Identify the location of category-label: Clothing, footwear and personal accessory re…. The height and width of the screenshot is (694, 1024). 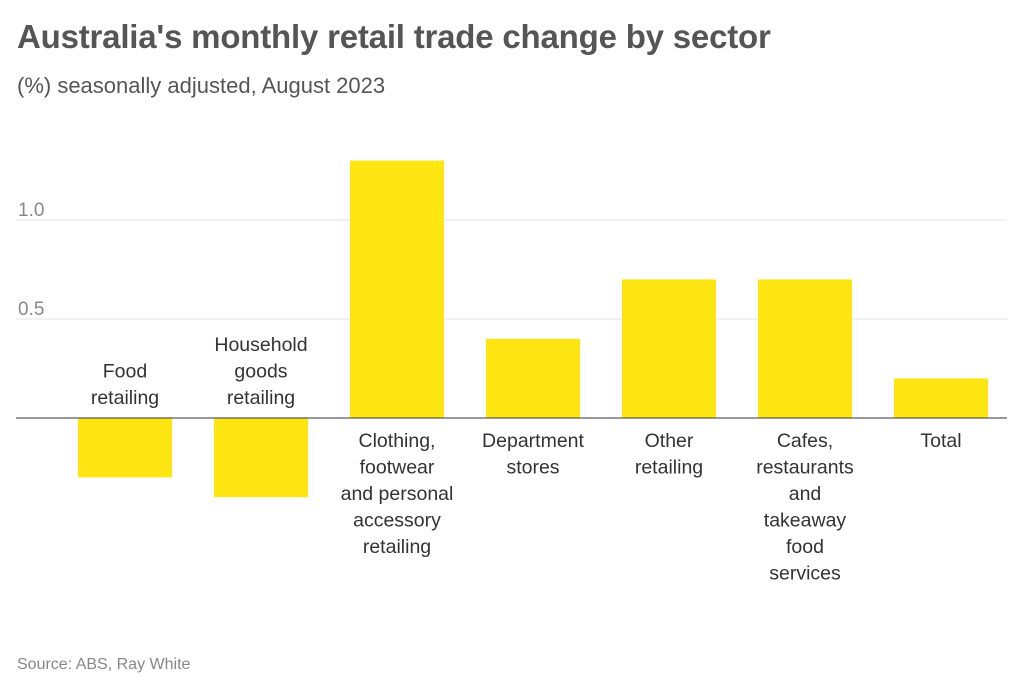
(397, 494).